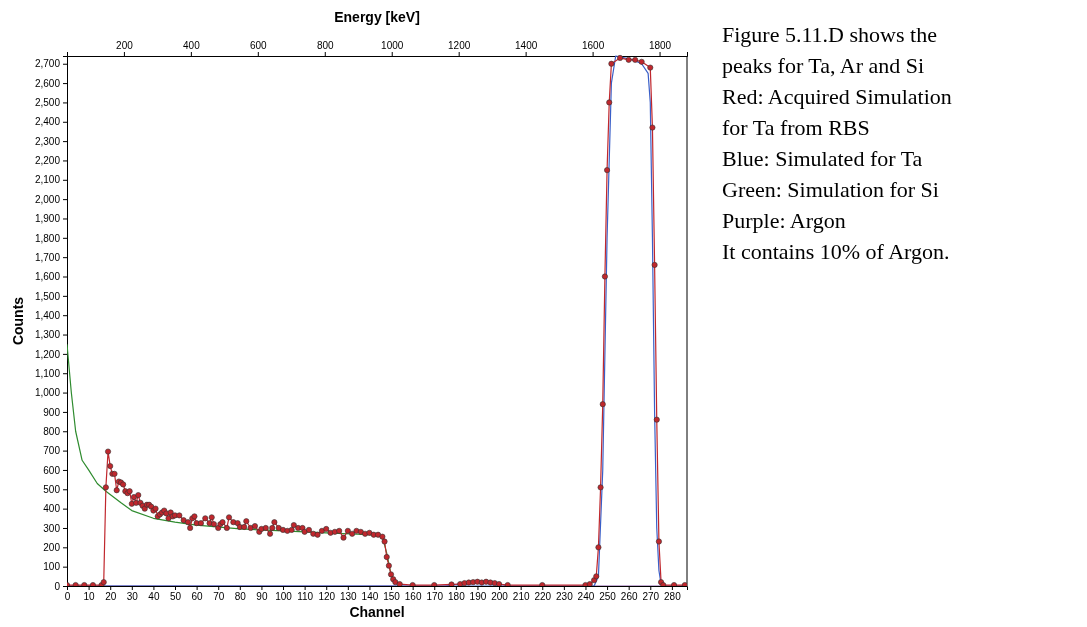 This screenshot has width=1087, height=627. Describe the element at coordinates (521, 597) in the screenshot. I see `x-tick-label: 210` at that location.